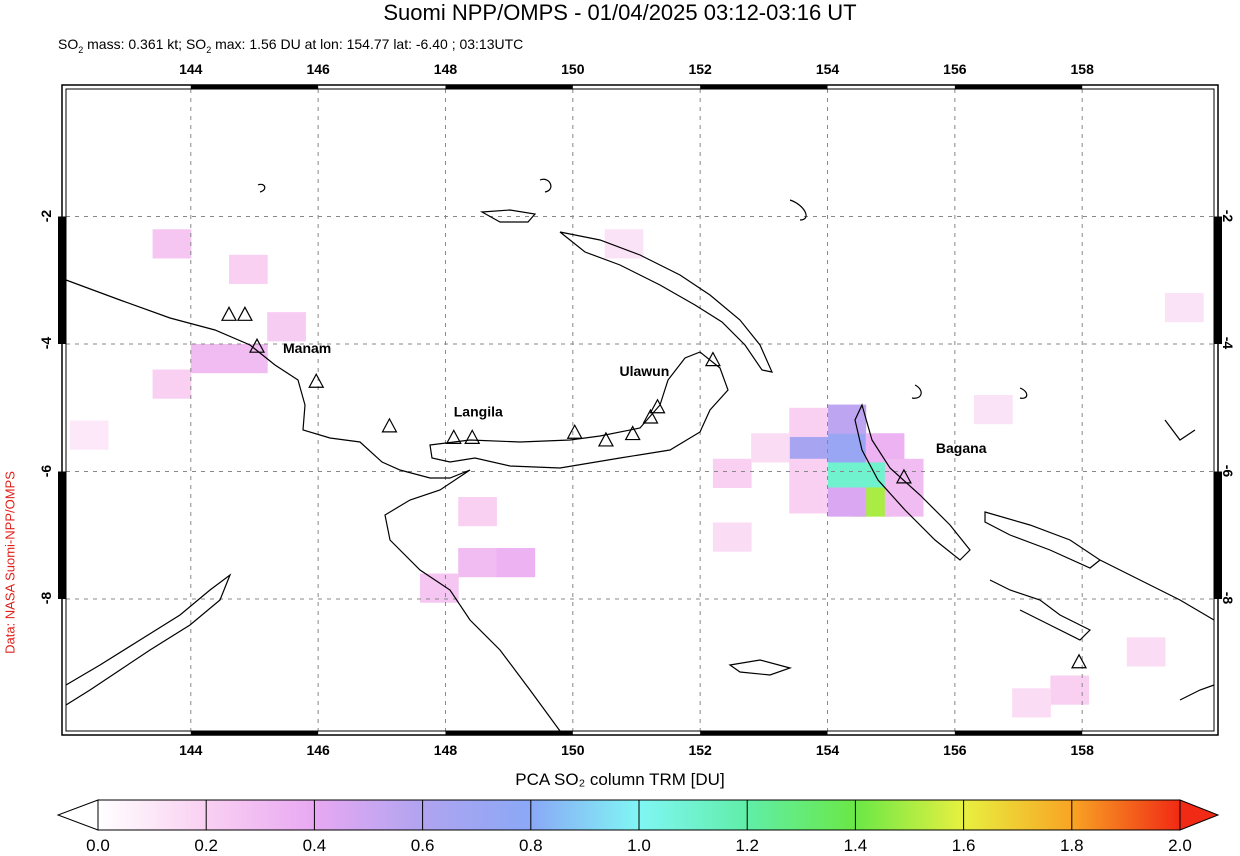 The height and width of the screenshot is (856, 1240). Describe the element at coordinates (700, 750) in the screenshot. I see `lon-tick-bottom: 152` at that location.